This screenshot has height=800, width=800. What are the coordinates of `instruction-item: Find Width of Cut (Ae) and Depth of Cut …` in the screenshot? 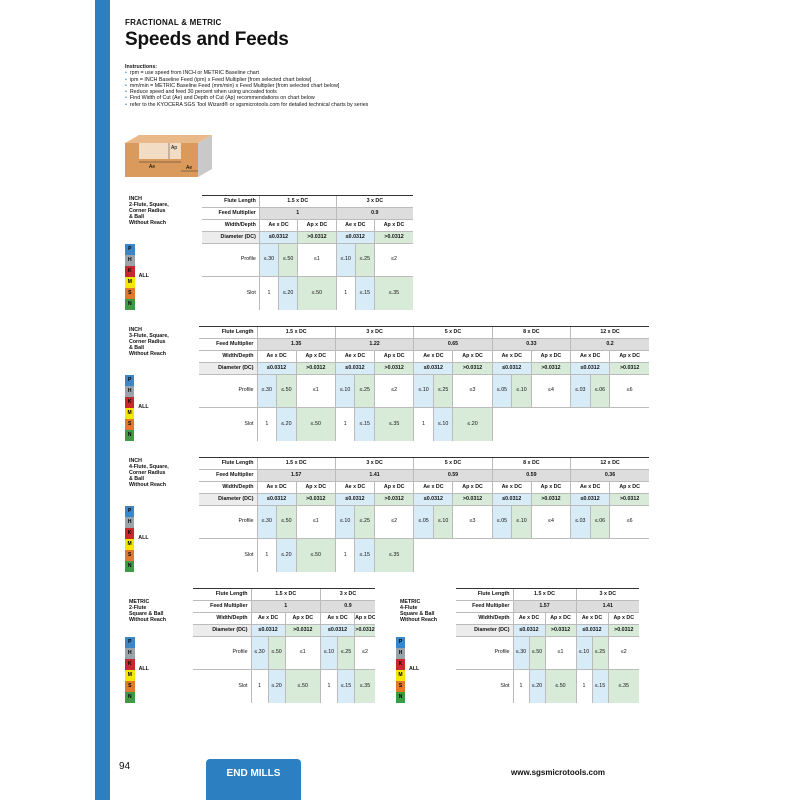 It's located at (325, 98).